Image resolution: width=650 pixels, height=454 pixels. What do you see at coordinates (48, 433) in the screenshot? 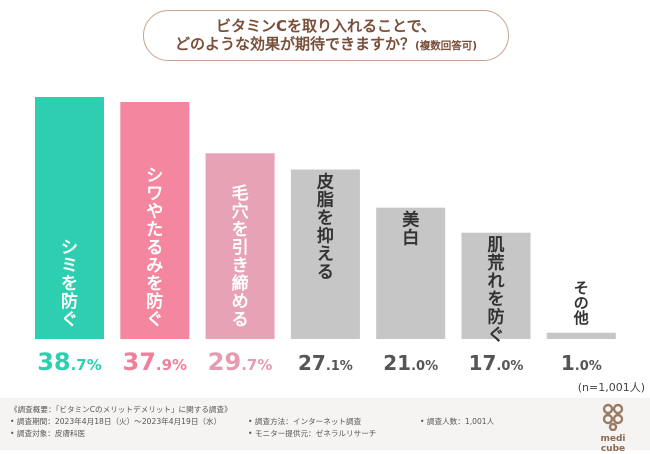
I see `survey-target: • 調査対象：皮膚科医` at bounding box center [48, 433].